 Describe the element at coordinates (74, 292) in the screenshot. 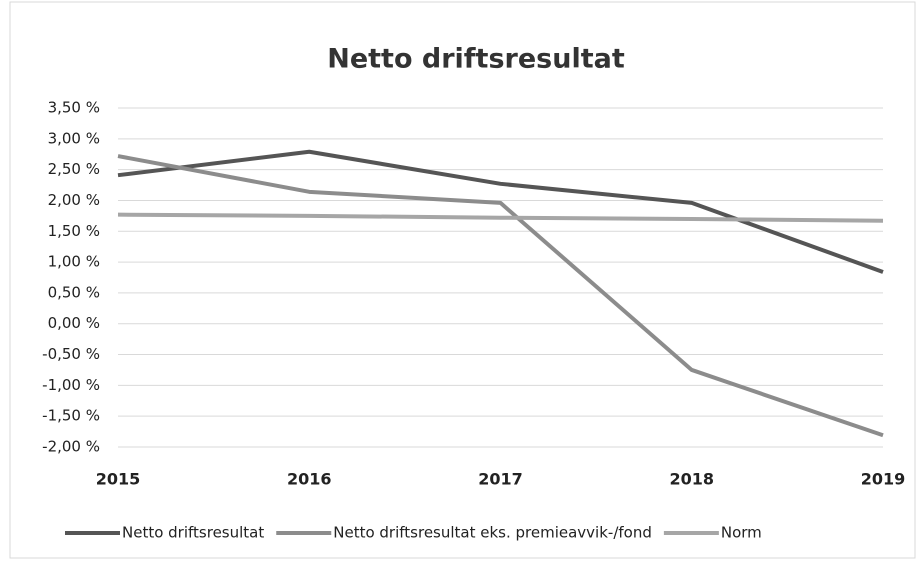

I see `y-tick-label: 0,50 %` at that location.